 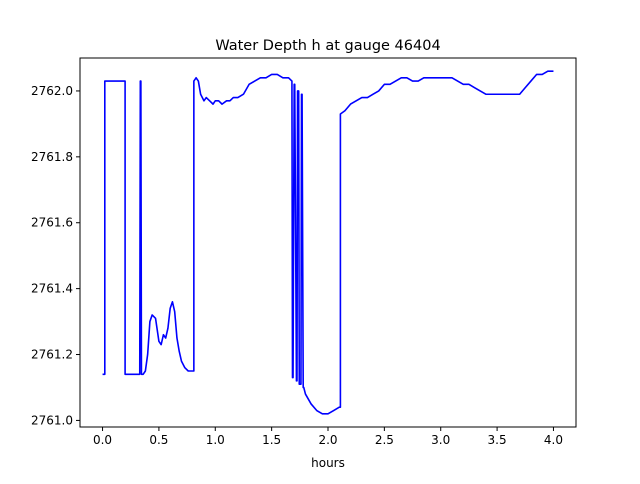 I want to click on x-tick-label: 3.0, so click(x=440, y=440).